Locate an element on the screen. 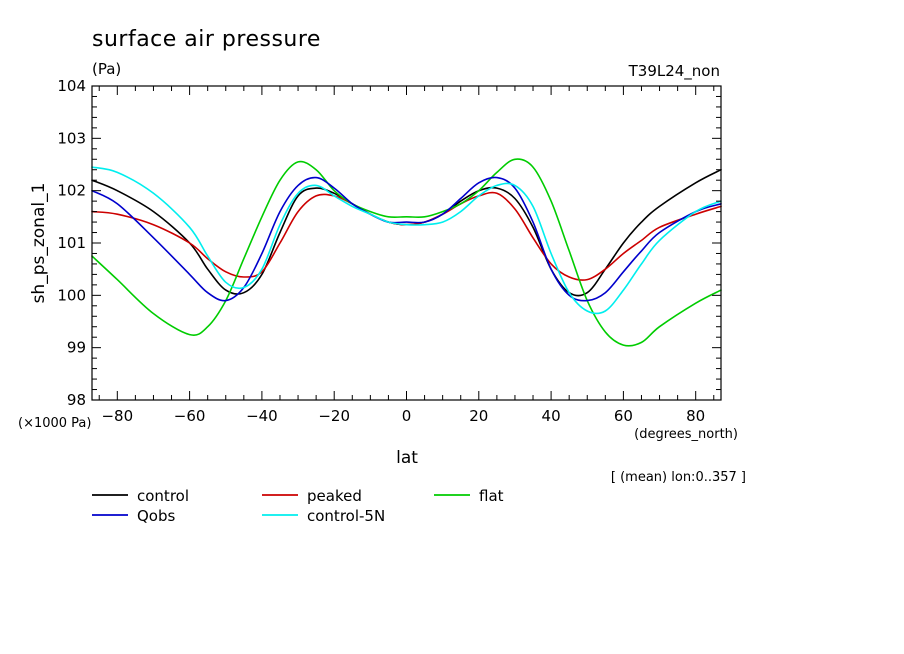 This screenshot has width=904, height=654. y-tick-label: 98 is located at coordinates (76, 400).